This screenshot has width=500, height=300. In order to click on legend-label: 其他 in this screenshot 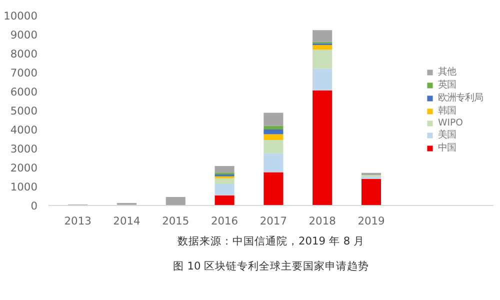, I will do `click(448, 72)`.